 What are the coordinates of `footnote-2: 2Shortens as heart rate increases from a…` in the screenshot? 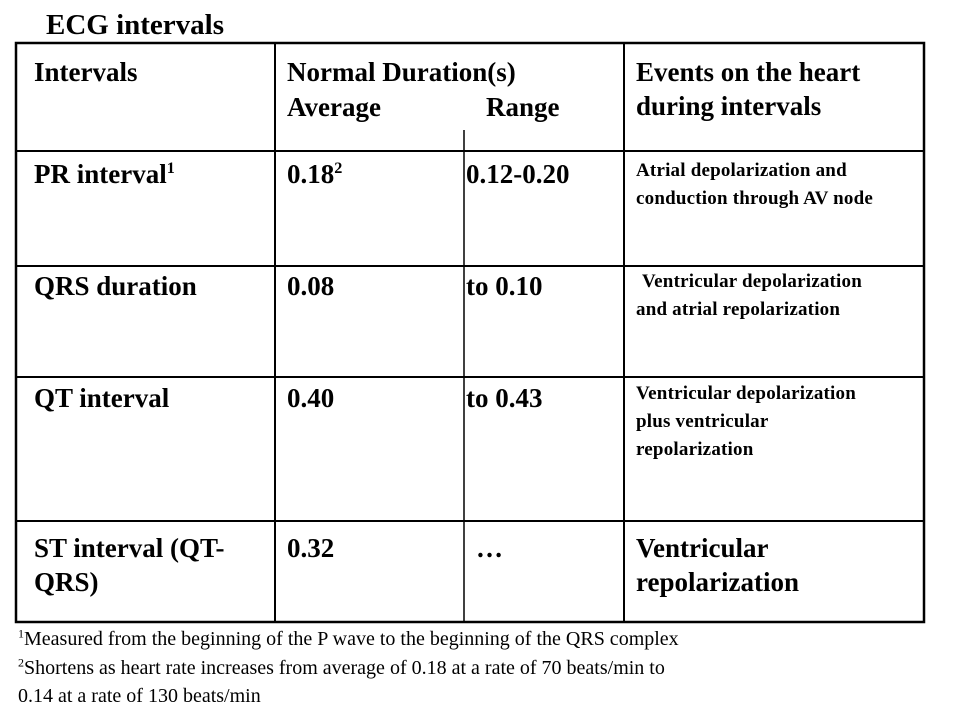 It's located at (341, 667).